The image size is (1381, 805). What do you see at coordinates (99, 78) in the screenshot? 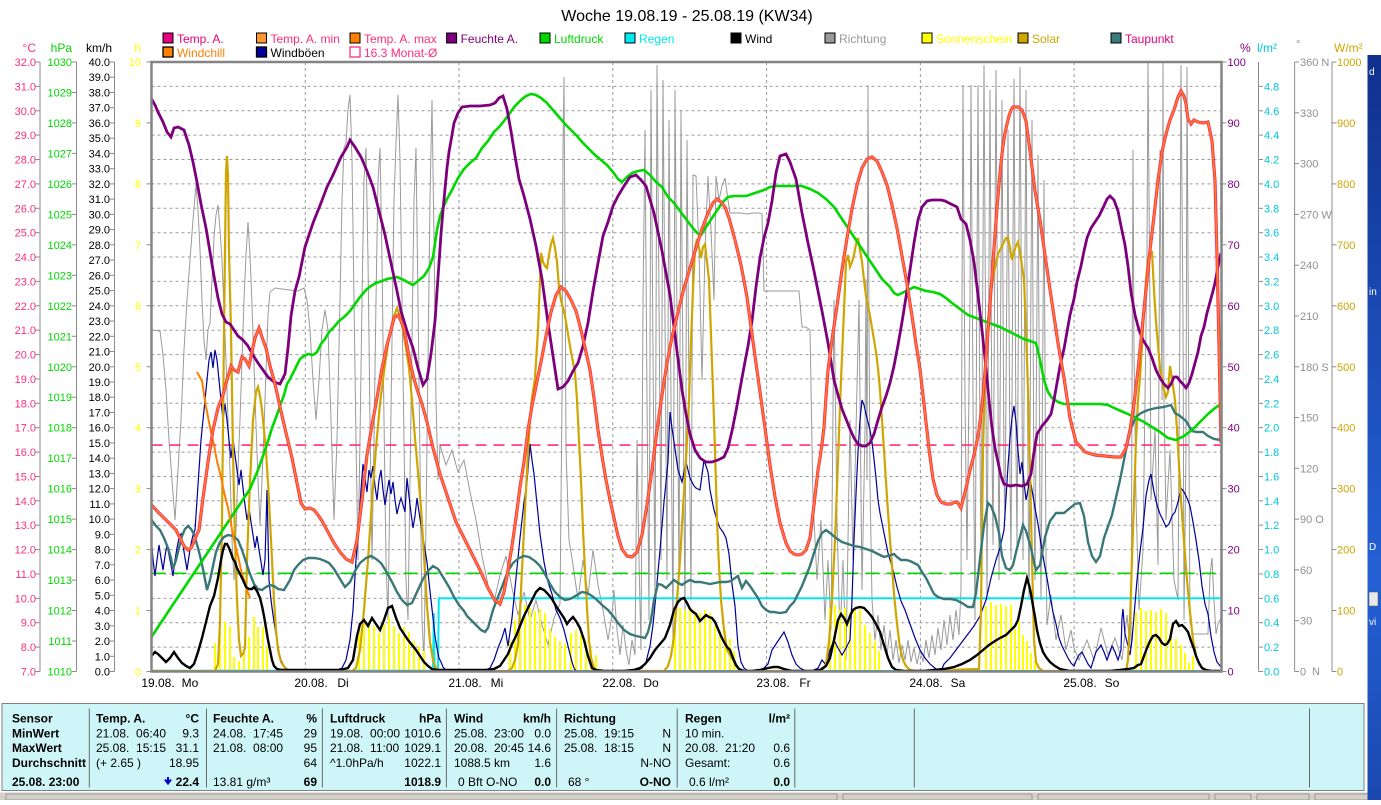
I see `svg-text: 39.0` at bounding box center [99, 78].